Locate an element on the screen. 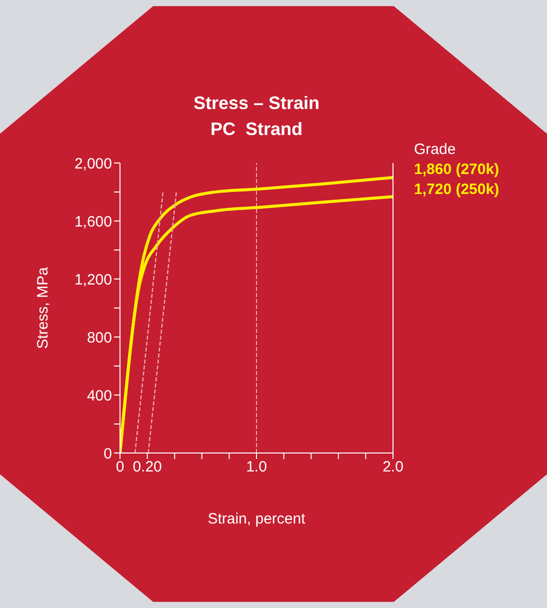 Image resolution: width=547 pixels, height=608 pixels. y-tick-label: 400 is located at coordinates (99, 395).